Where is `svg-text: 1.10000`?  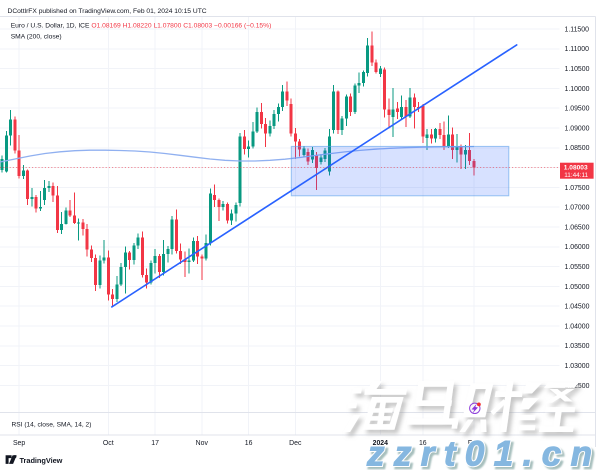 svg-text: 1.10000 is located at coordinates (577, 89).